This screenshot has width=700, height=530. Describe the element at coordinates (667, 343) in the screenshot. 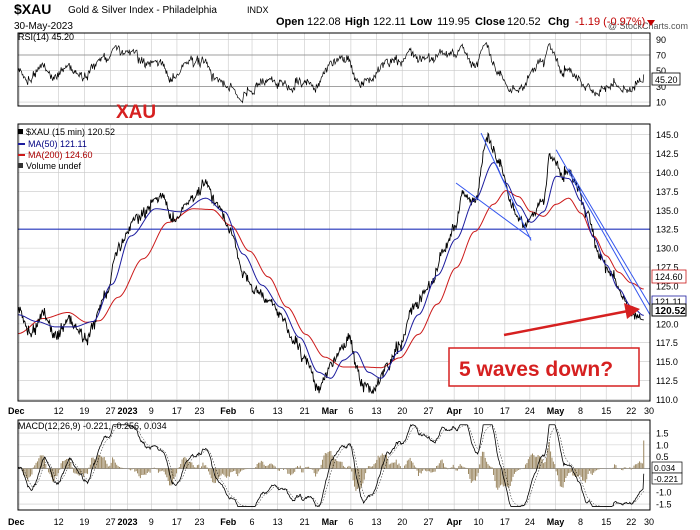

I see `y-tick-label: 117.5` at that location.